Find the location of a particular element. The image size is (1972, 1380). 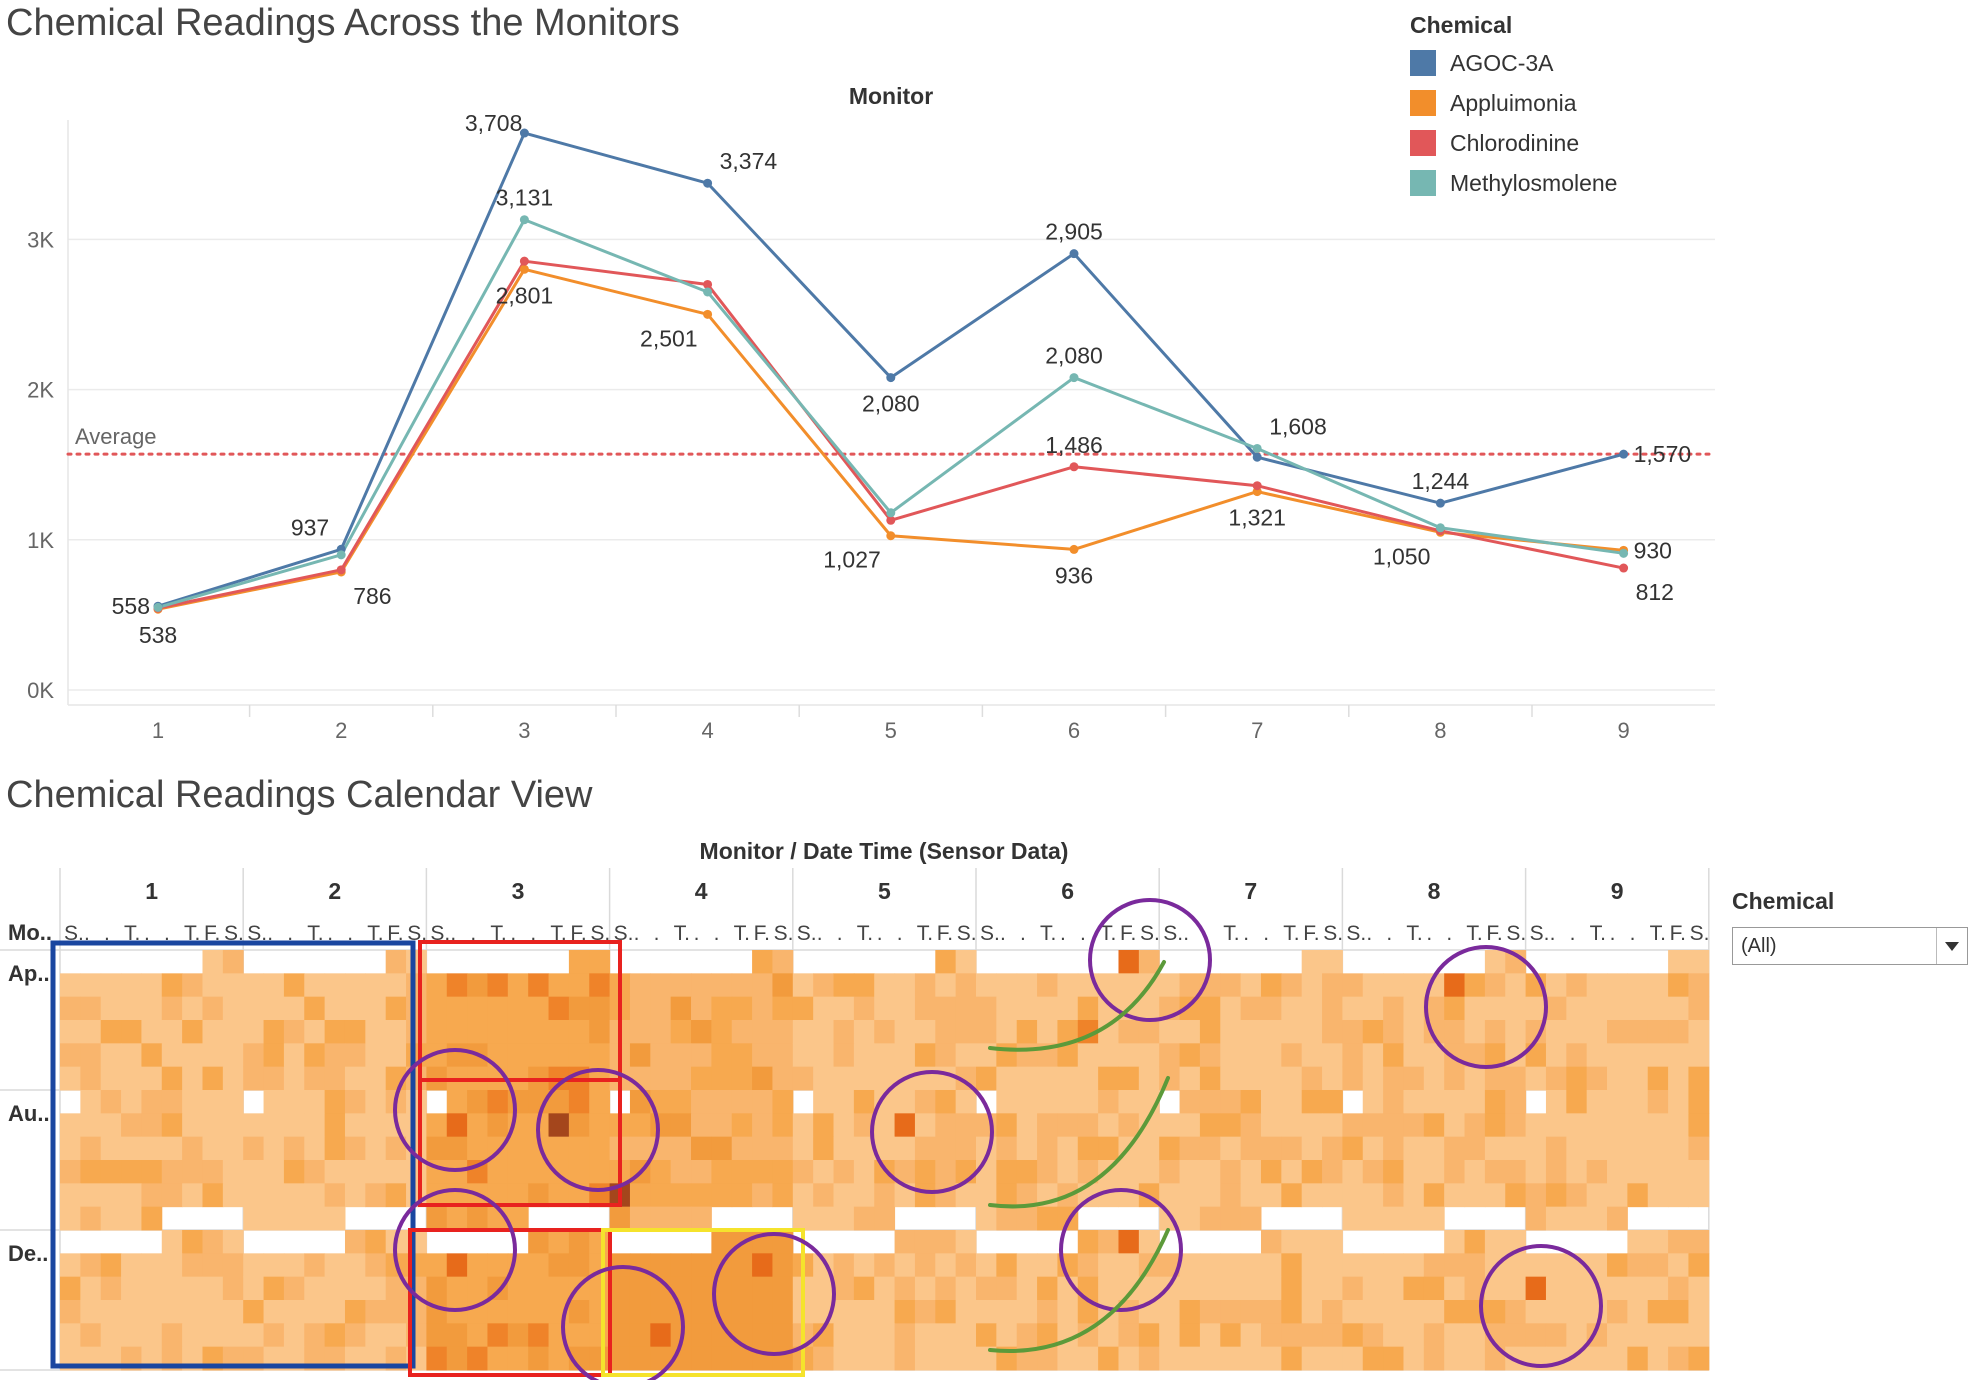

data-point is located at coordinates (708, 183).